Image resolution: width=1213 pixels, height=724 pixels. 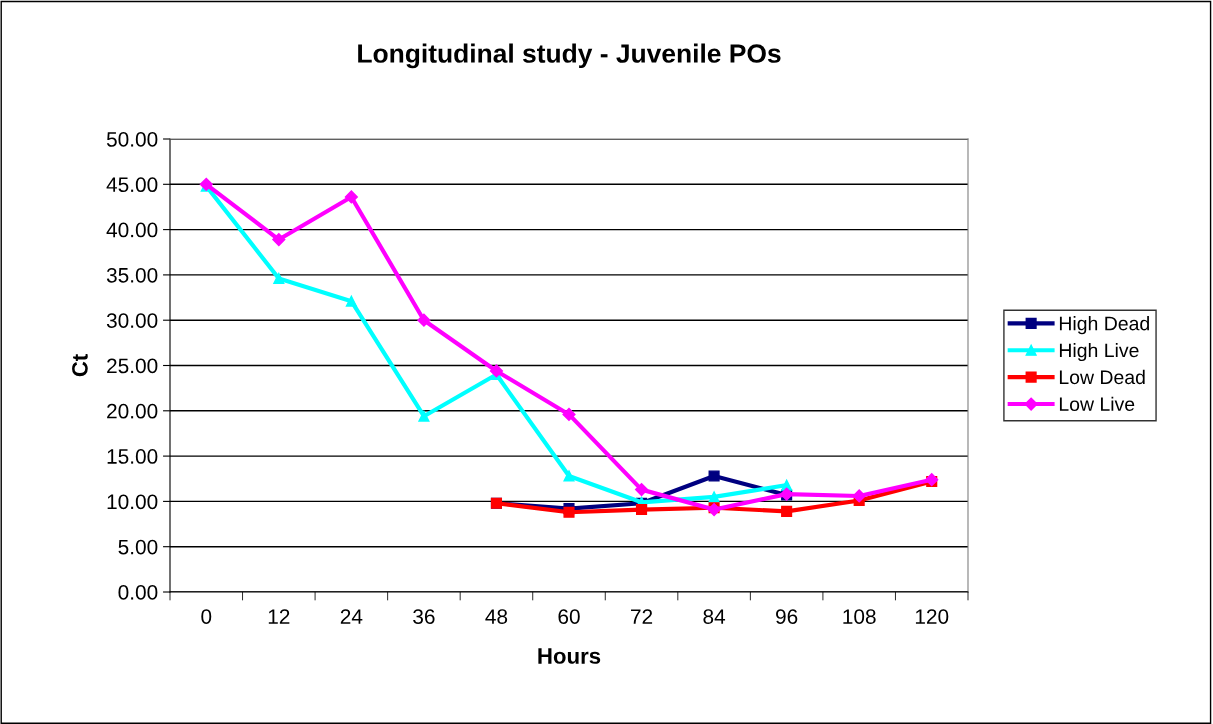 What do you see at coordinates (569, 656) in the screenshot?
I see `x-axis-title: Hours` at bounding box center [569, 656].